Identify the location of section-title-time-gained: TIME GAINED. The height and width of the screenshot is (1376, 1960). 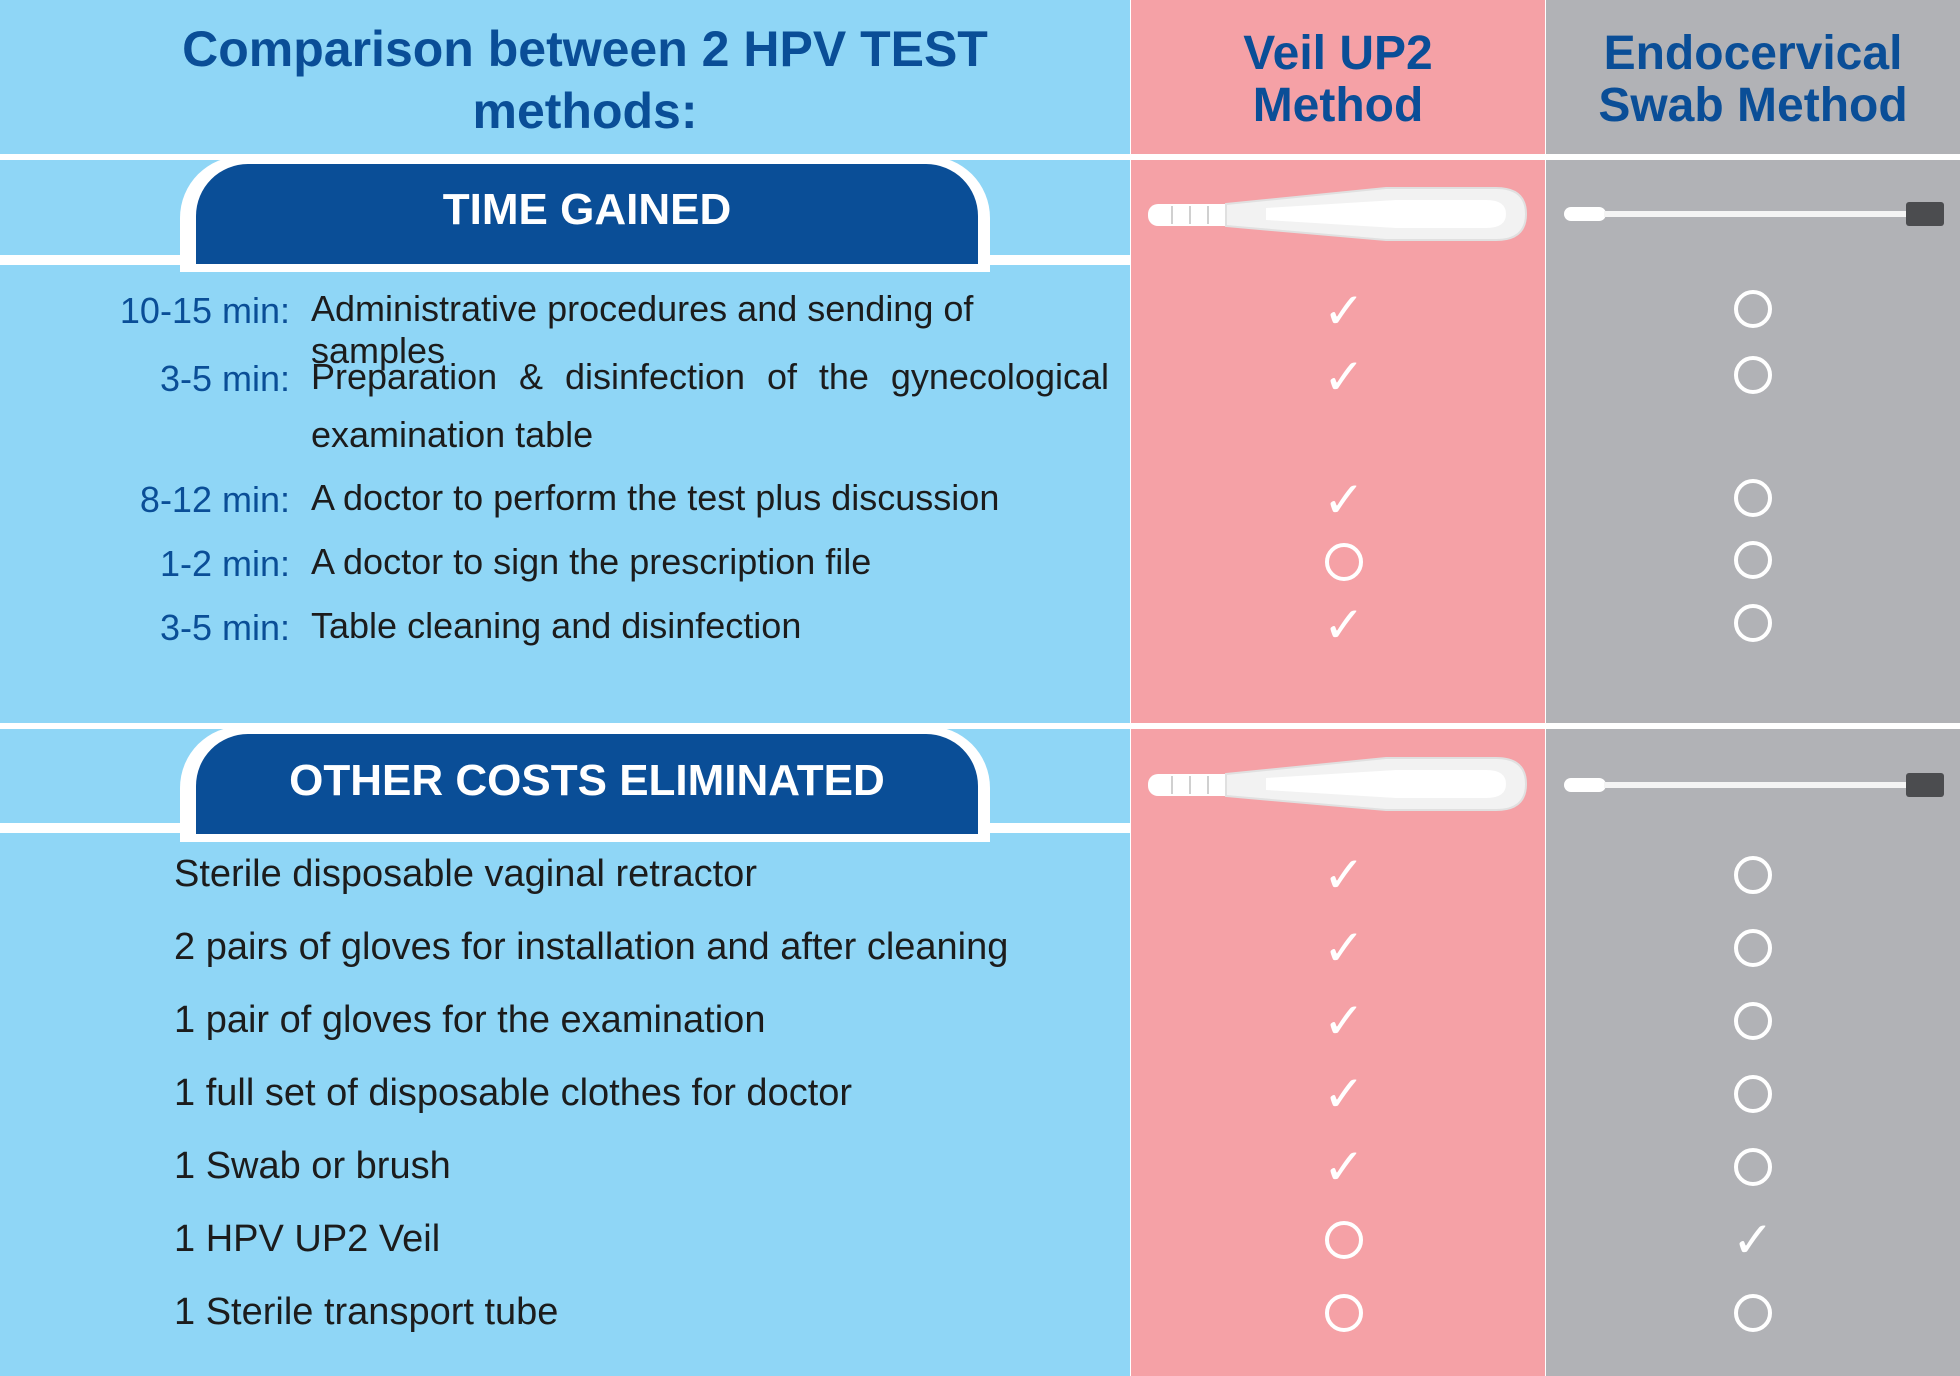
(587, 209).